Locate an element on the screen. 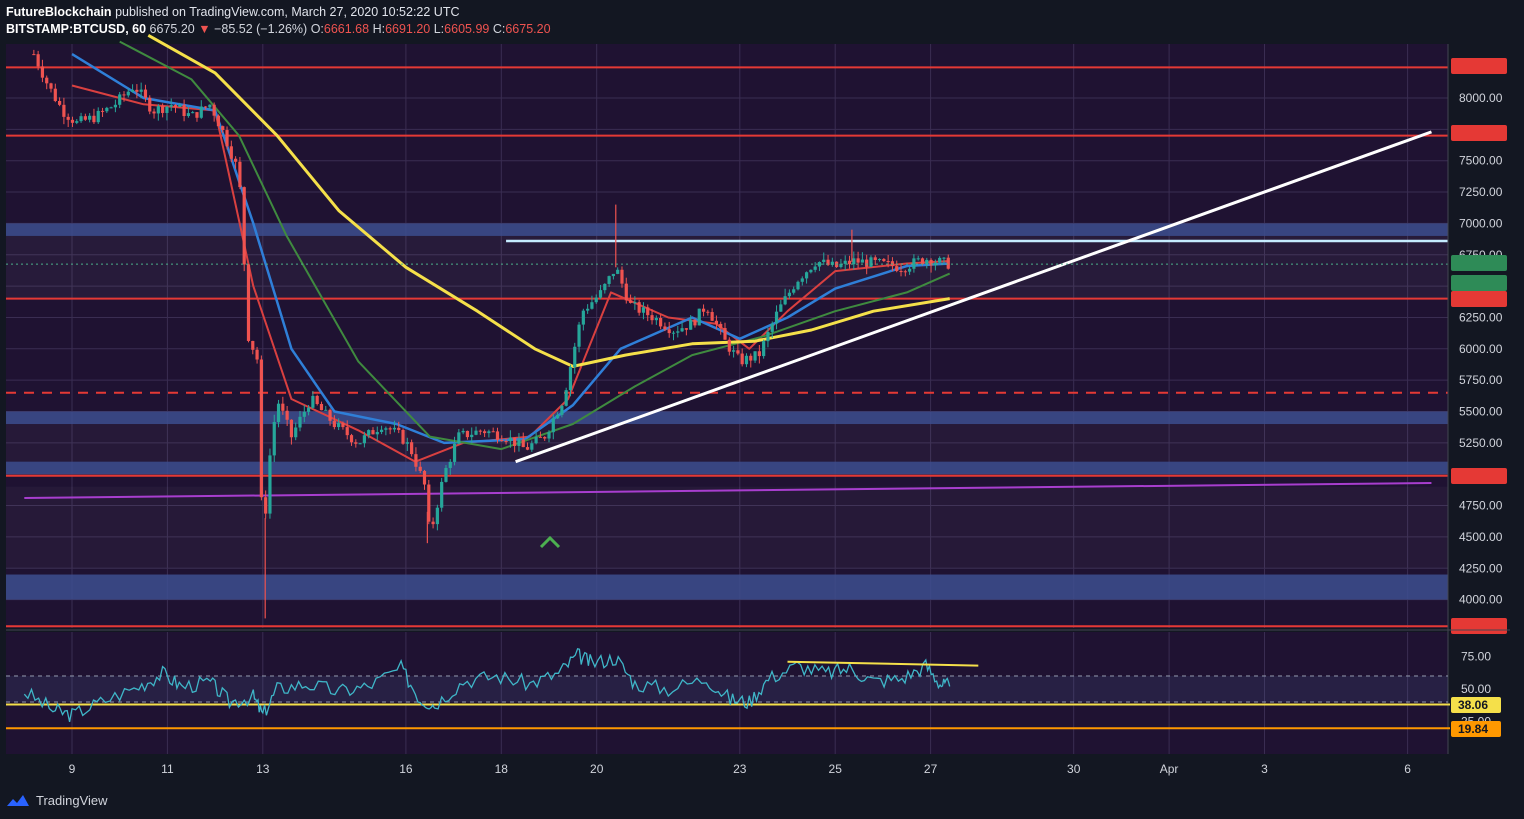 This screenshot has width=1524, height=819. price-badge is located at coordinates (1479, 263).